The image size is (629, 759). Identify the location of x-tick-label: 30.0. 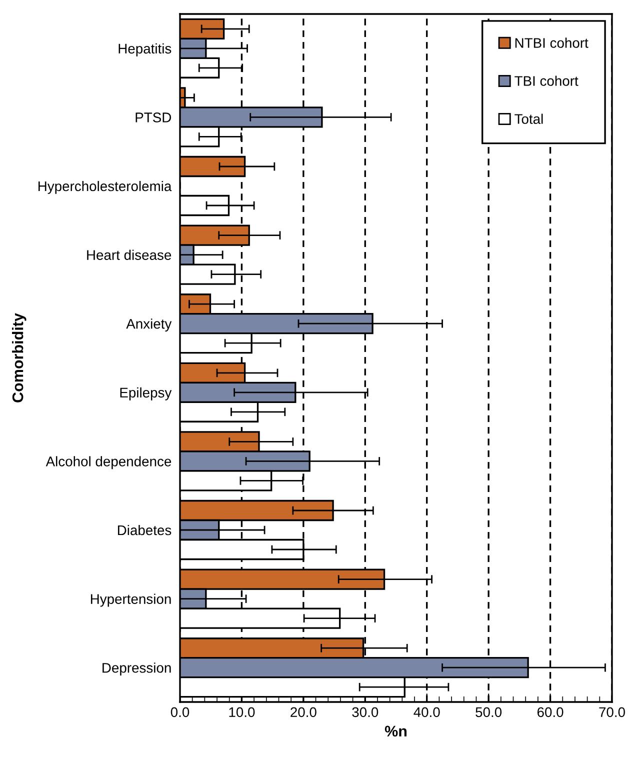
(365, 712).